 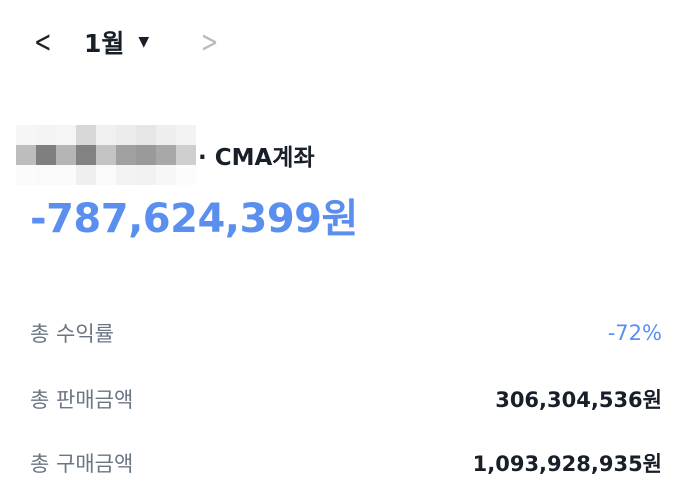 I want to click on summary-row-return-rate: 총 수익률 -72%, so click(x=346, y=333).